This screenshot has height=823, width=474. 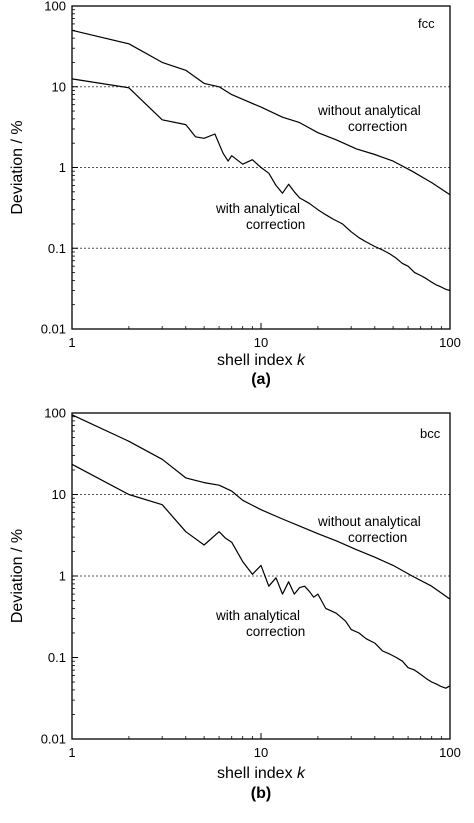 What do you see at coordinates (261, 379) in the screenshot?
I see `panel-label: (a)` at bounding box center [261, 379].